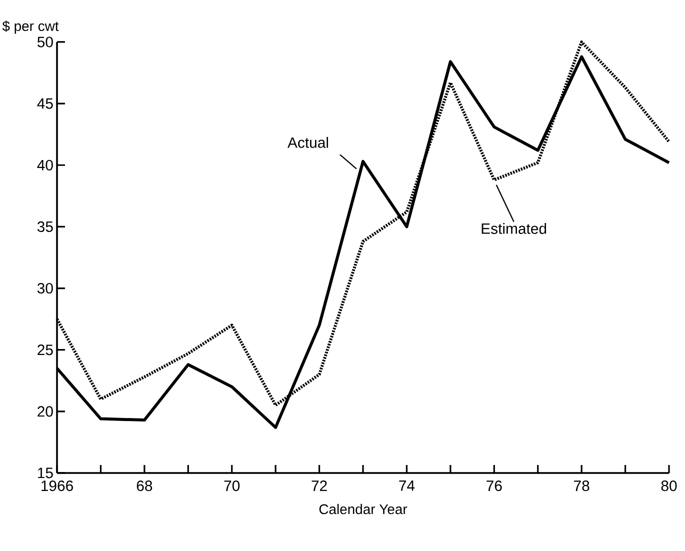  I want to click on x-tick-label: 1966, so click(57, 486).